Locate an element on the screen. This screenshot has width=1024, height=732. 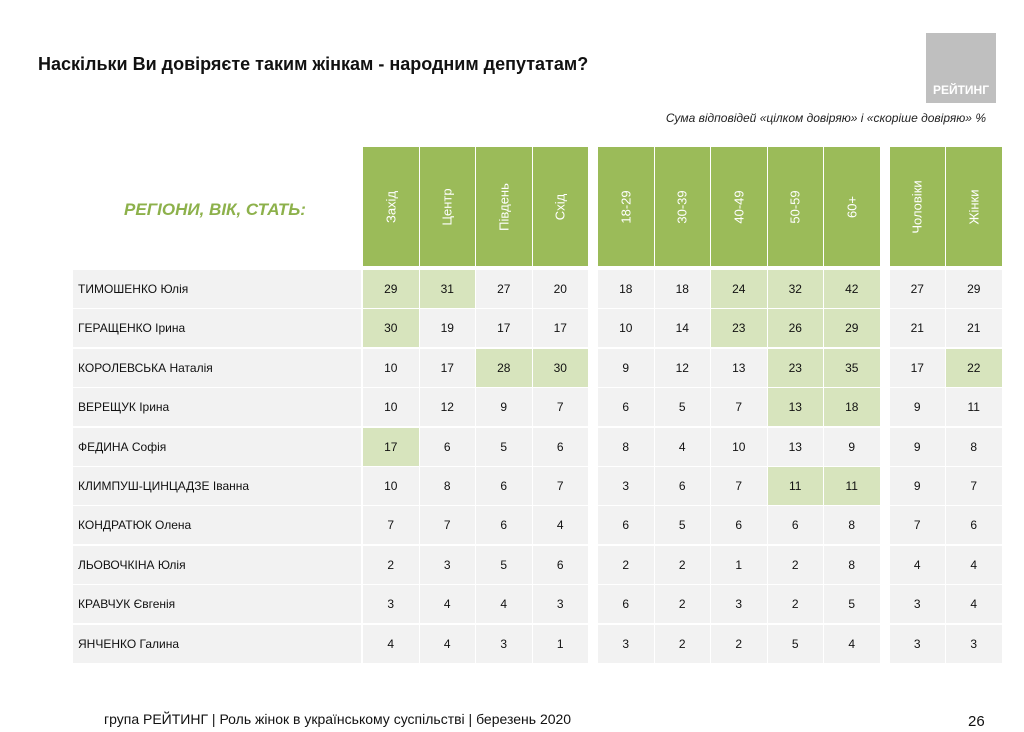
column-header: Південь is located at coordinates (504, 206).